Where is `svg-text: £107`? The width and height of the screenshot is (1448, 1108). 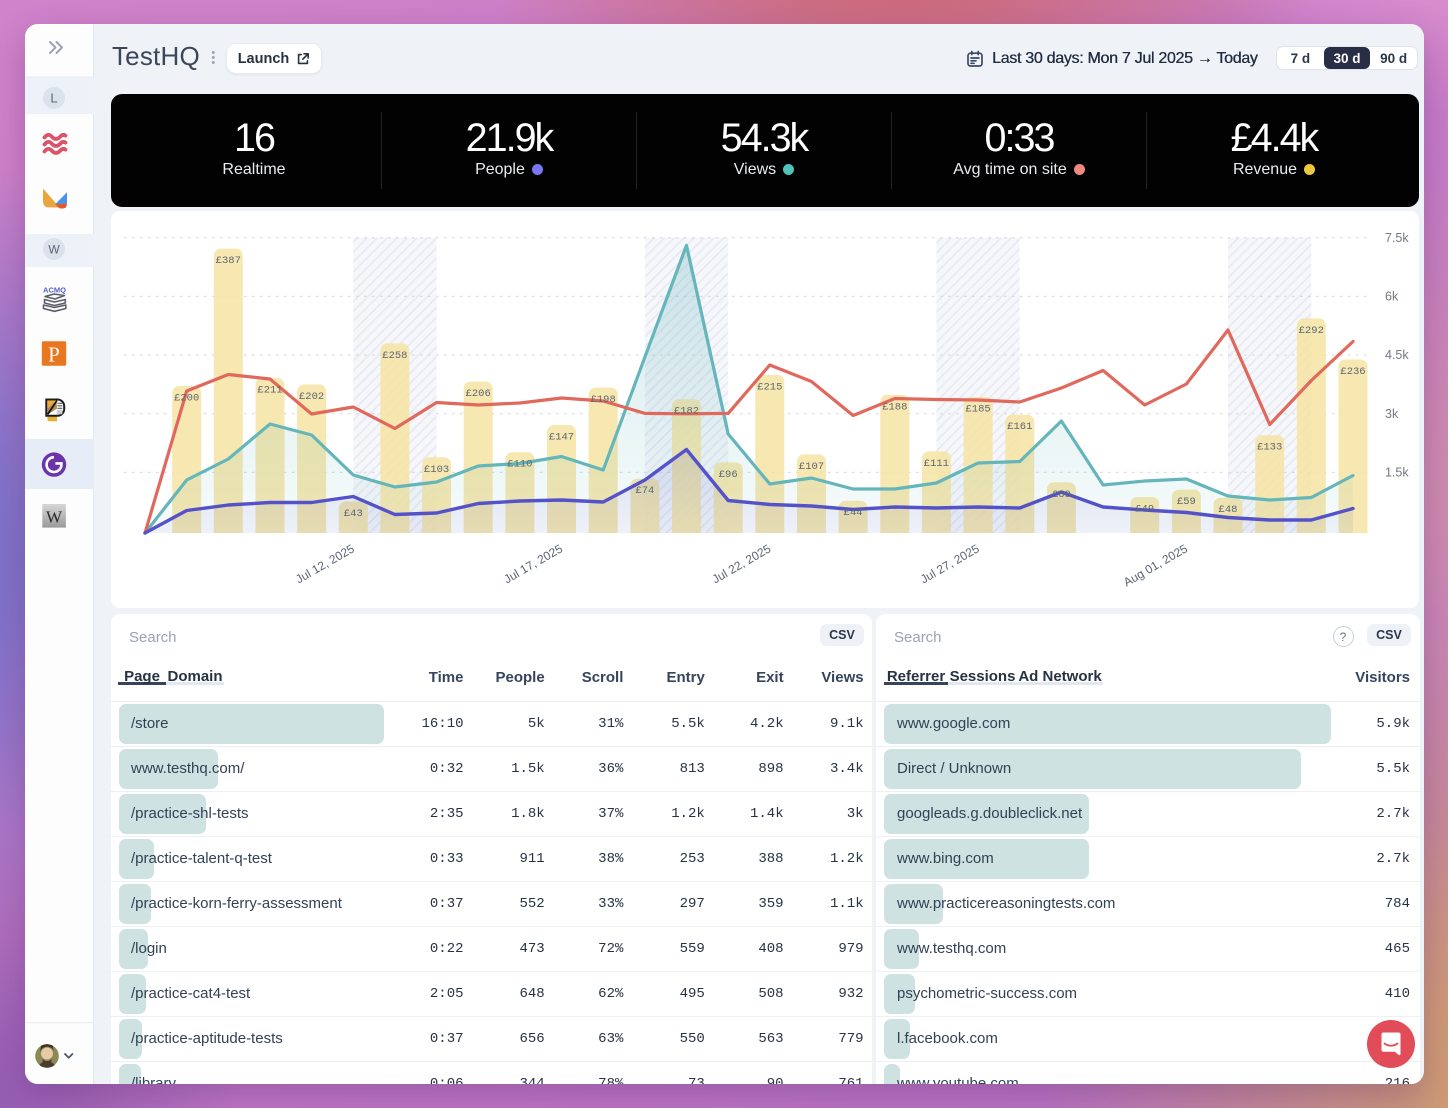 svg-text: £107 is located at coordinates (811, 467).